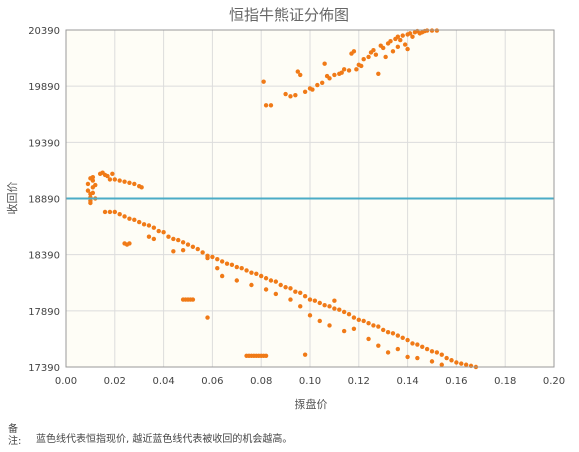 The height and width of the screenshot is (452, 579). Describe the element at coordinates (15, 435) in the screenshot. I see `footnote-label: 备注:` at that location.